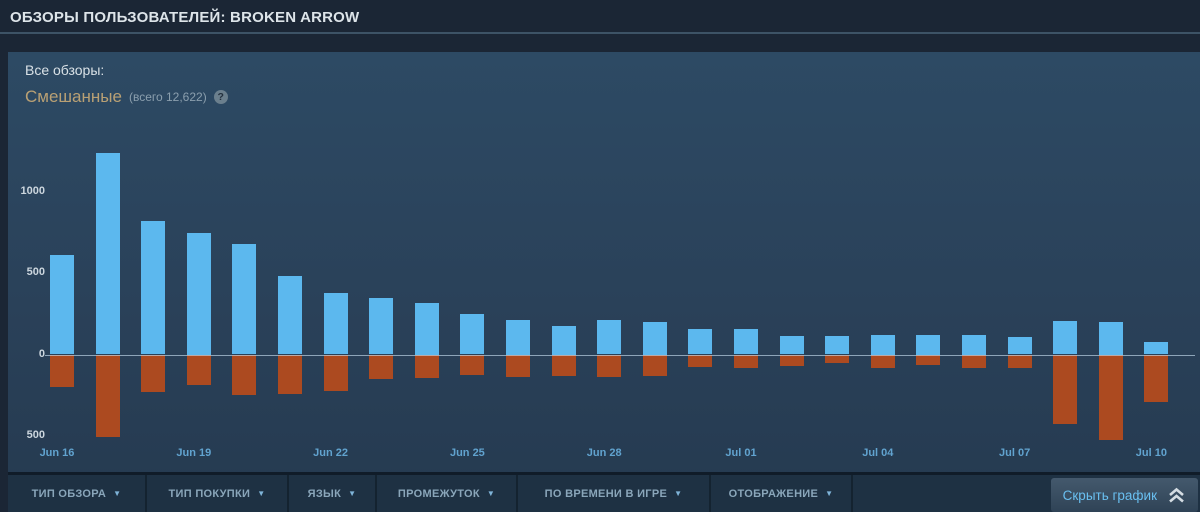  I want to click on x-axis-tick-label: Jun 16, so click(57, 453).